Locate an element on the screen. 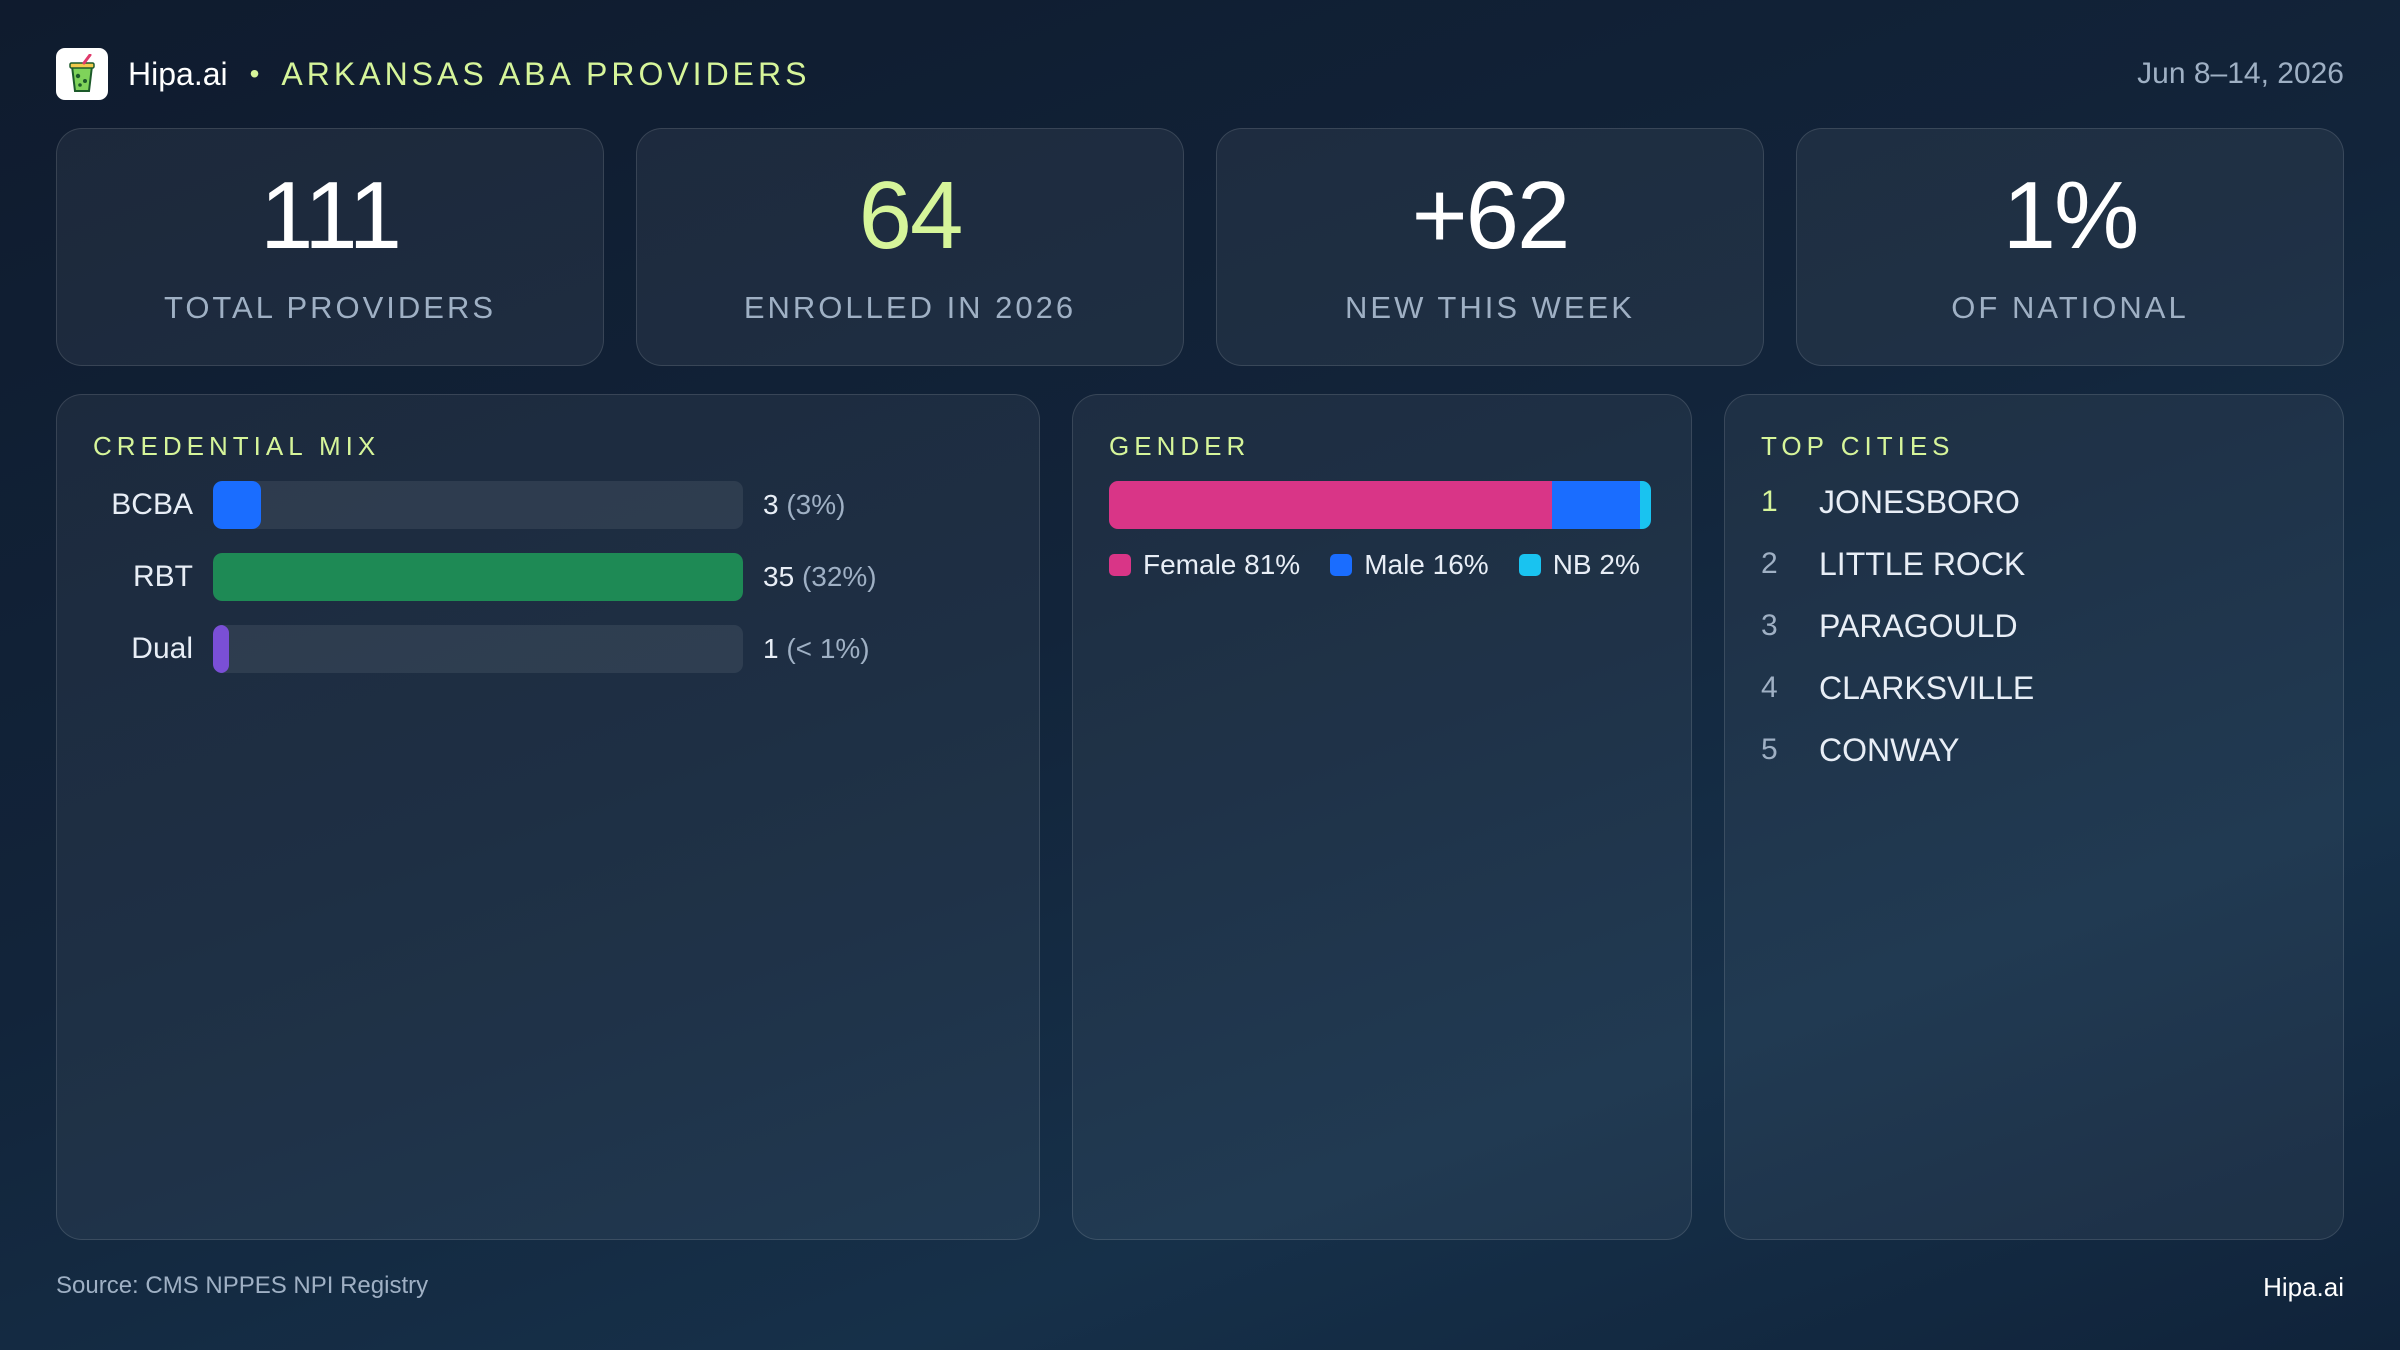  gender-segment-male is located at coordinates (1596, 505).